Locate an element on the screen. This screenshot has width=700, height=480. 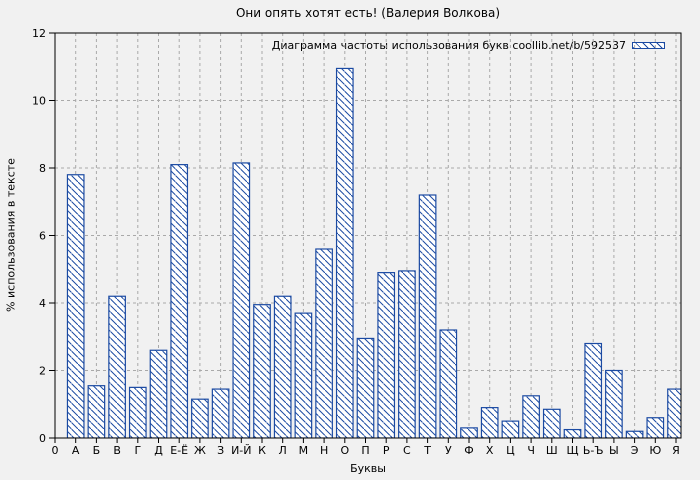
bar-Ю is located at coordinates (655, 427).